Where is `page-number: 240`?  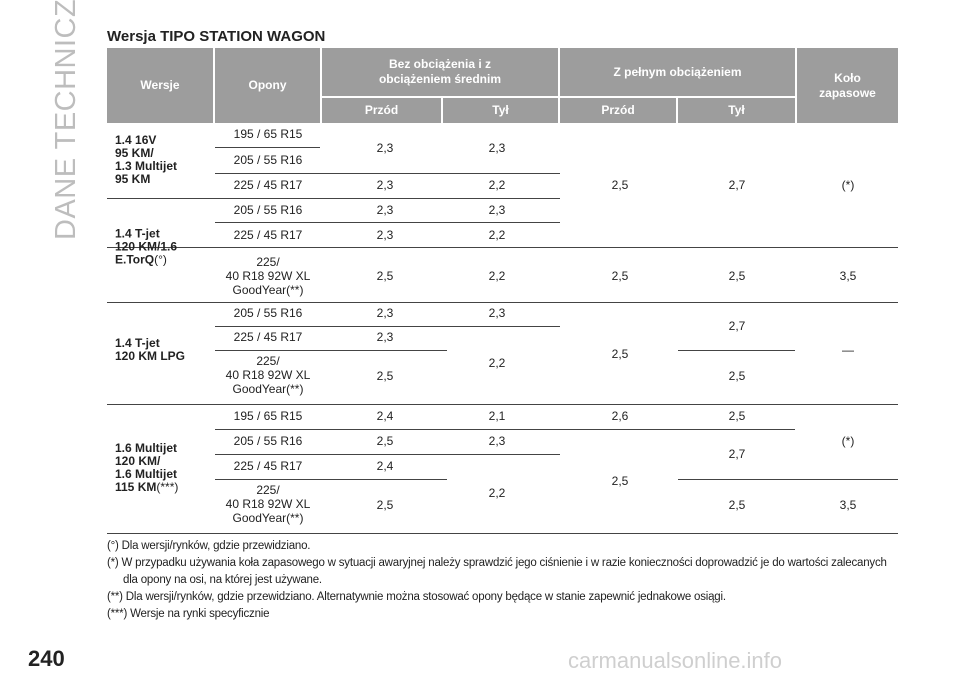
page-number: 240 is located at coordinates (46, 658).